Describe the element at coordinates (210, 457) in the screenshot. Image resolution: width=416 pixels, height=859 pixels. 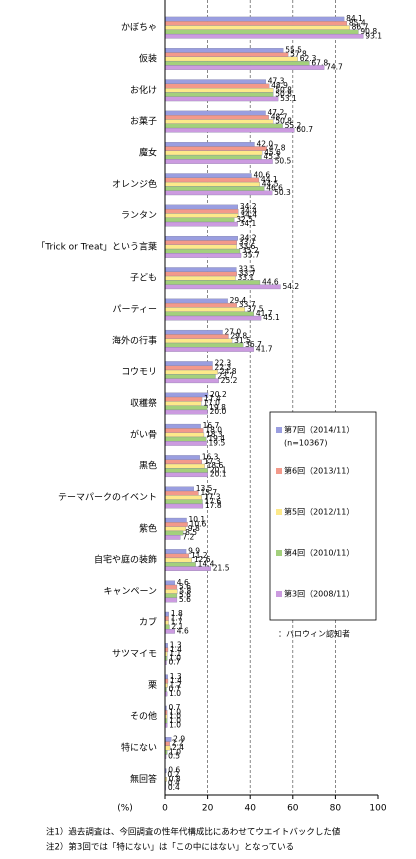
I see `value-label: 16.3` at that location.